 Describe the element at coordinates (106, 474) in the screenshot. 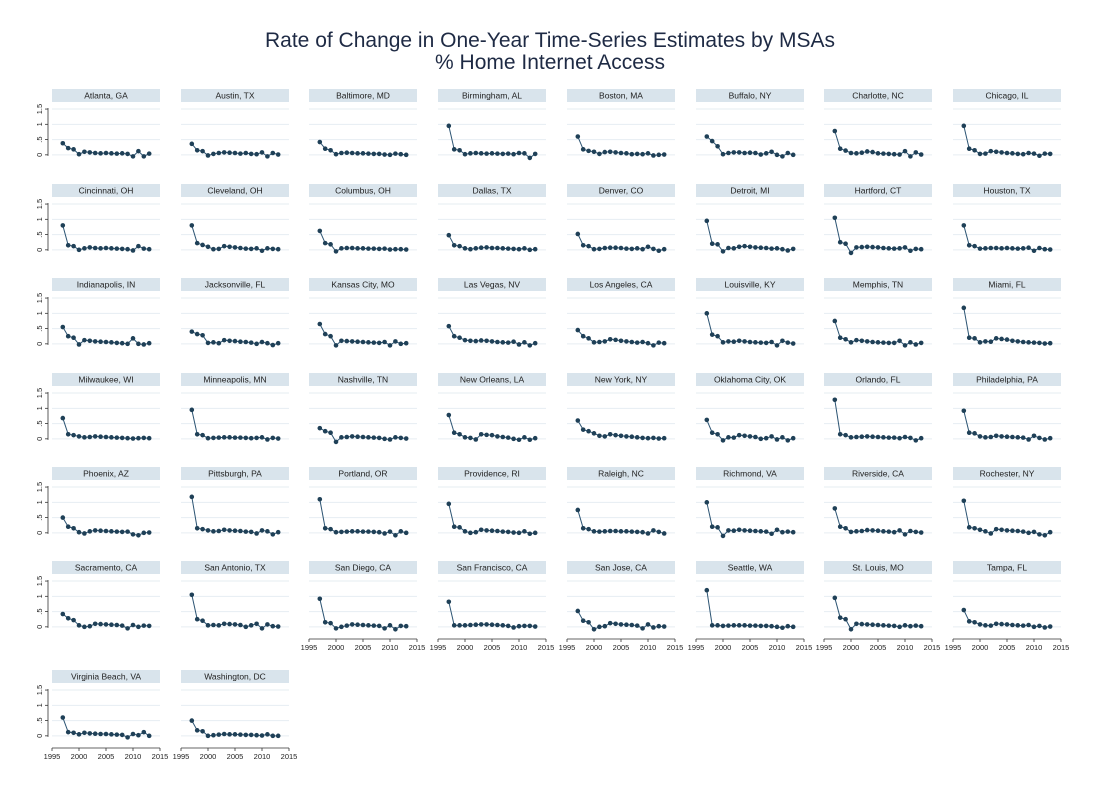

I see `panel-title: Phoenix, AZ` at that location.